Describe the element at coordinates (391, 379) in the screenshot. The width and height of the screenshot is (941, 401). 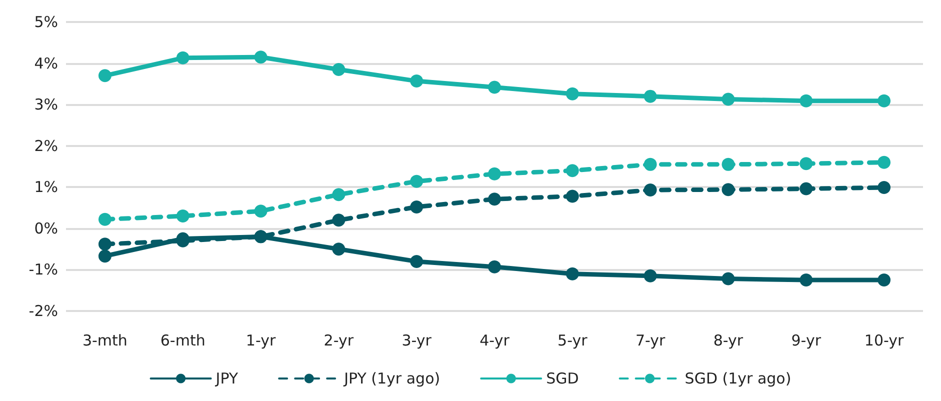
I see `legend-label: JPY (1yr ago)` at that location.